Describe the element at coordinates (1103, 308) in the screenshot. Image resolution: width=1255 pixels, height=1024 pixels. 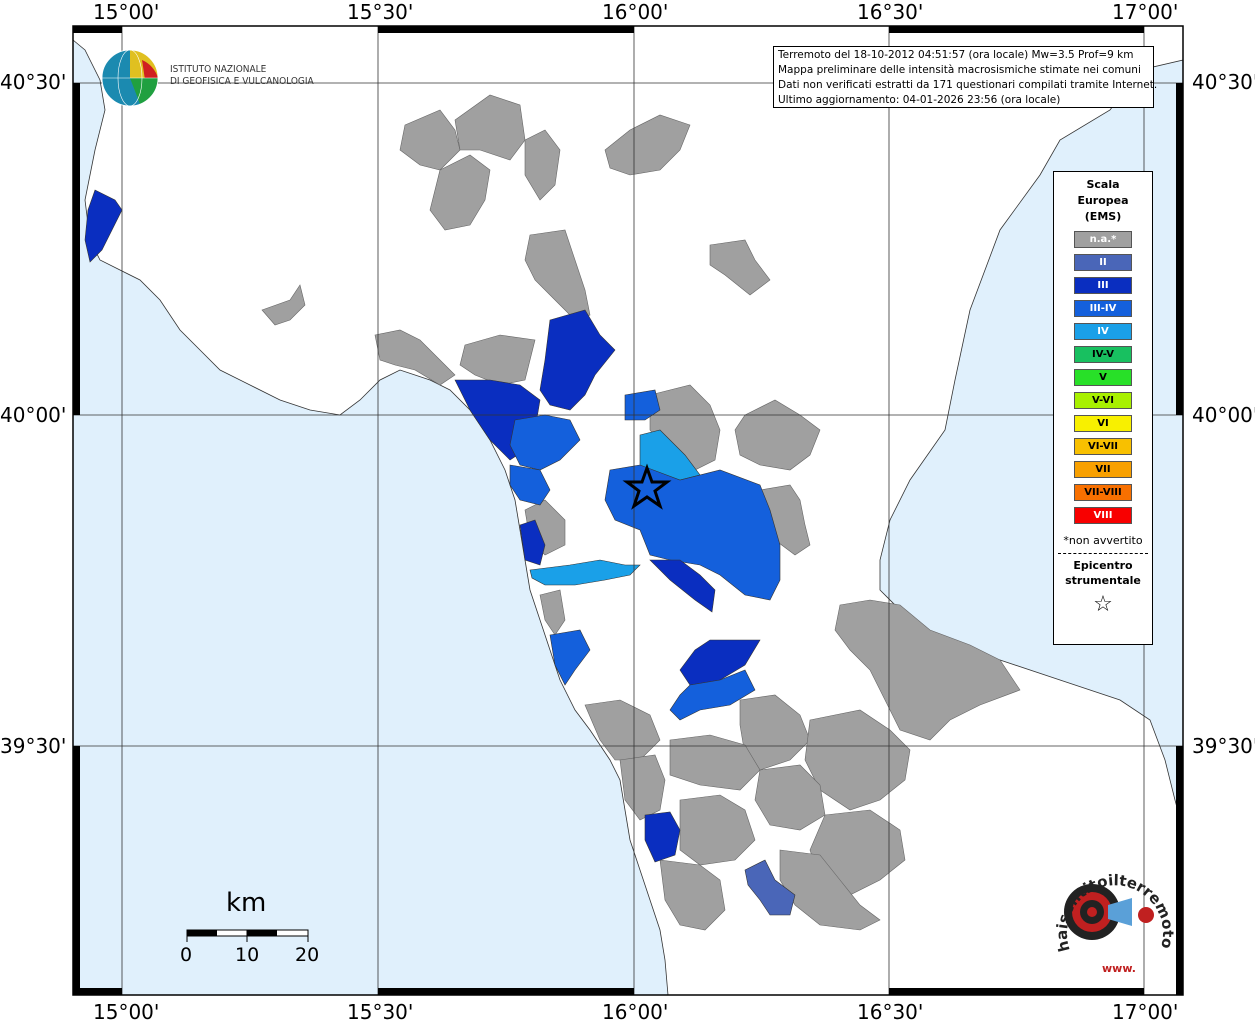
I see `legend-item: III-IV` at that location.